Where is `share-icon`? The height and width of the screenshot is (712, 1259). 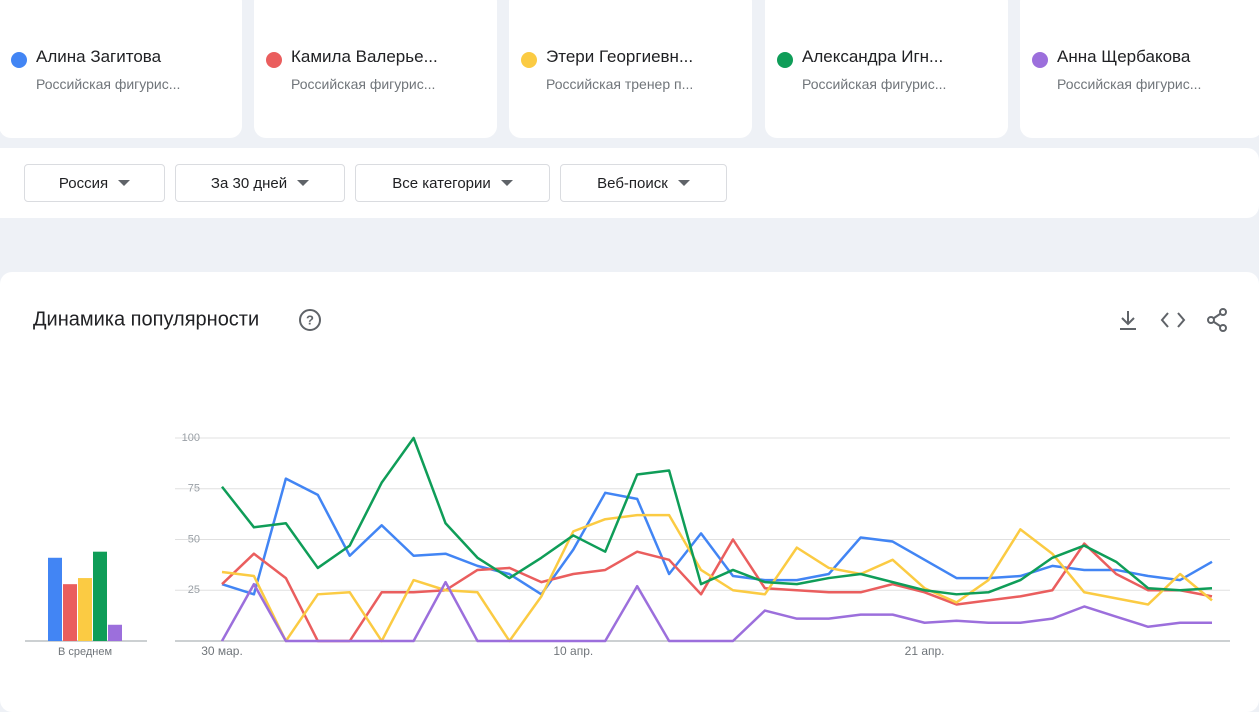
share-icon is located at coordinates (1217, 320).